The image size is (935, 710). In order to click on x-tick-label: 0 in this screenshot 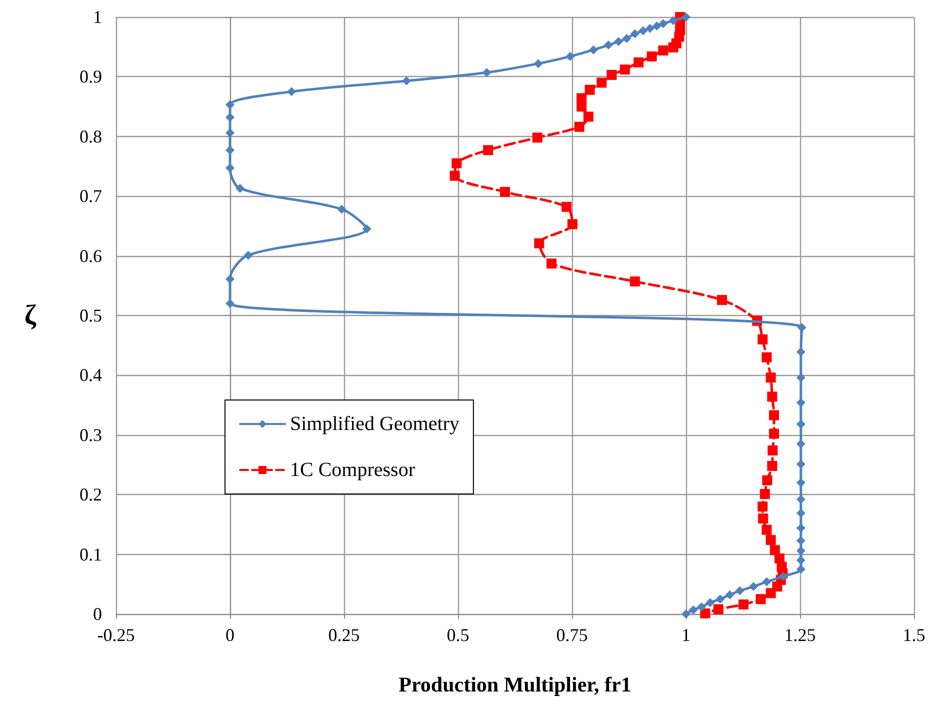, I will do `click(230, 635)`.